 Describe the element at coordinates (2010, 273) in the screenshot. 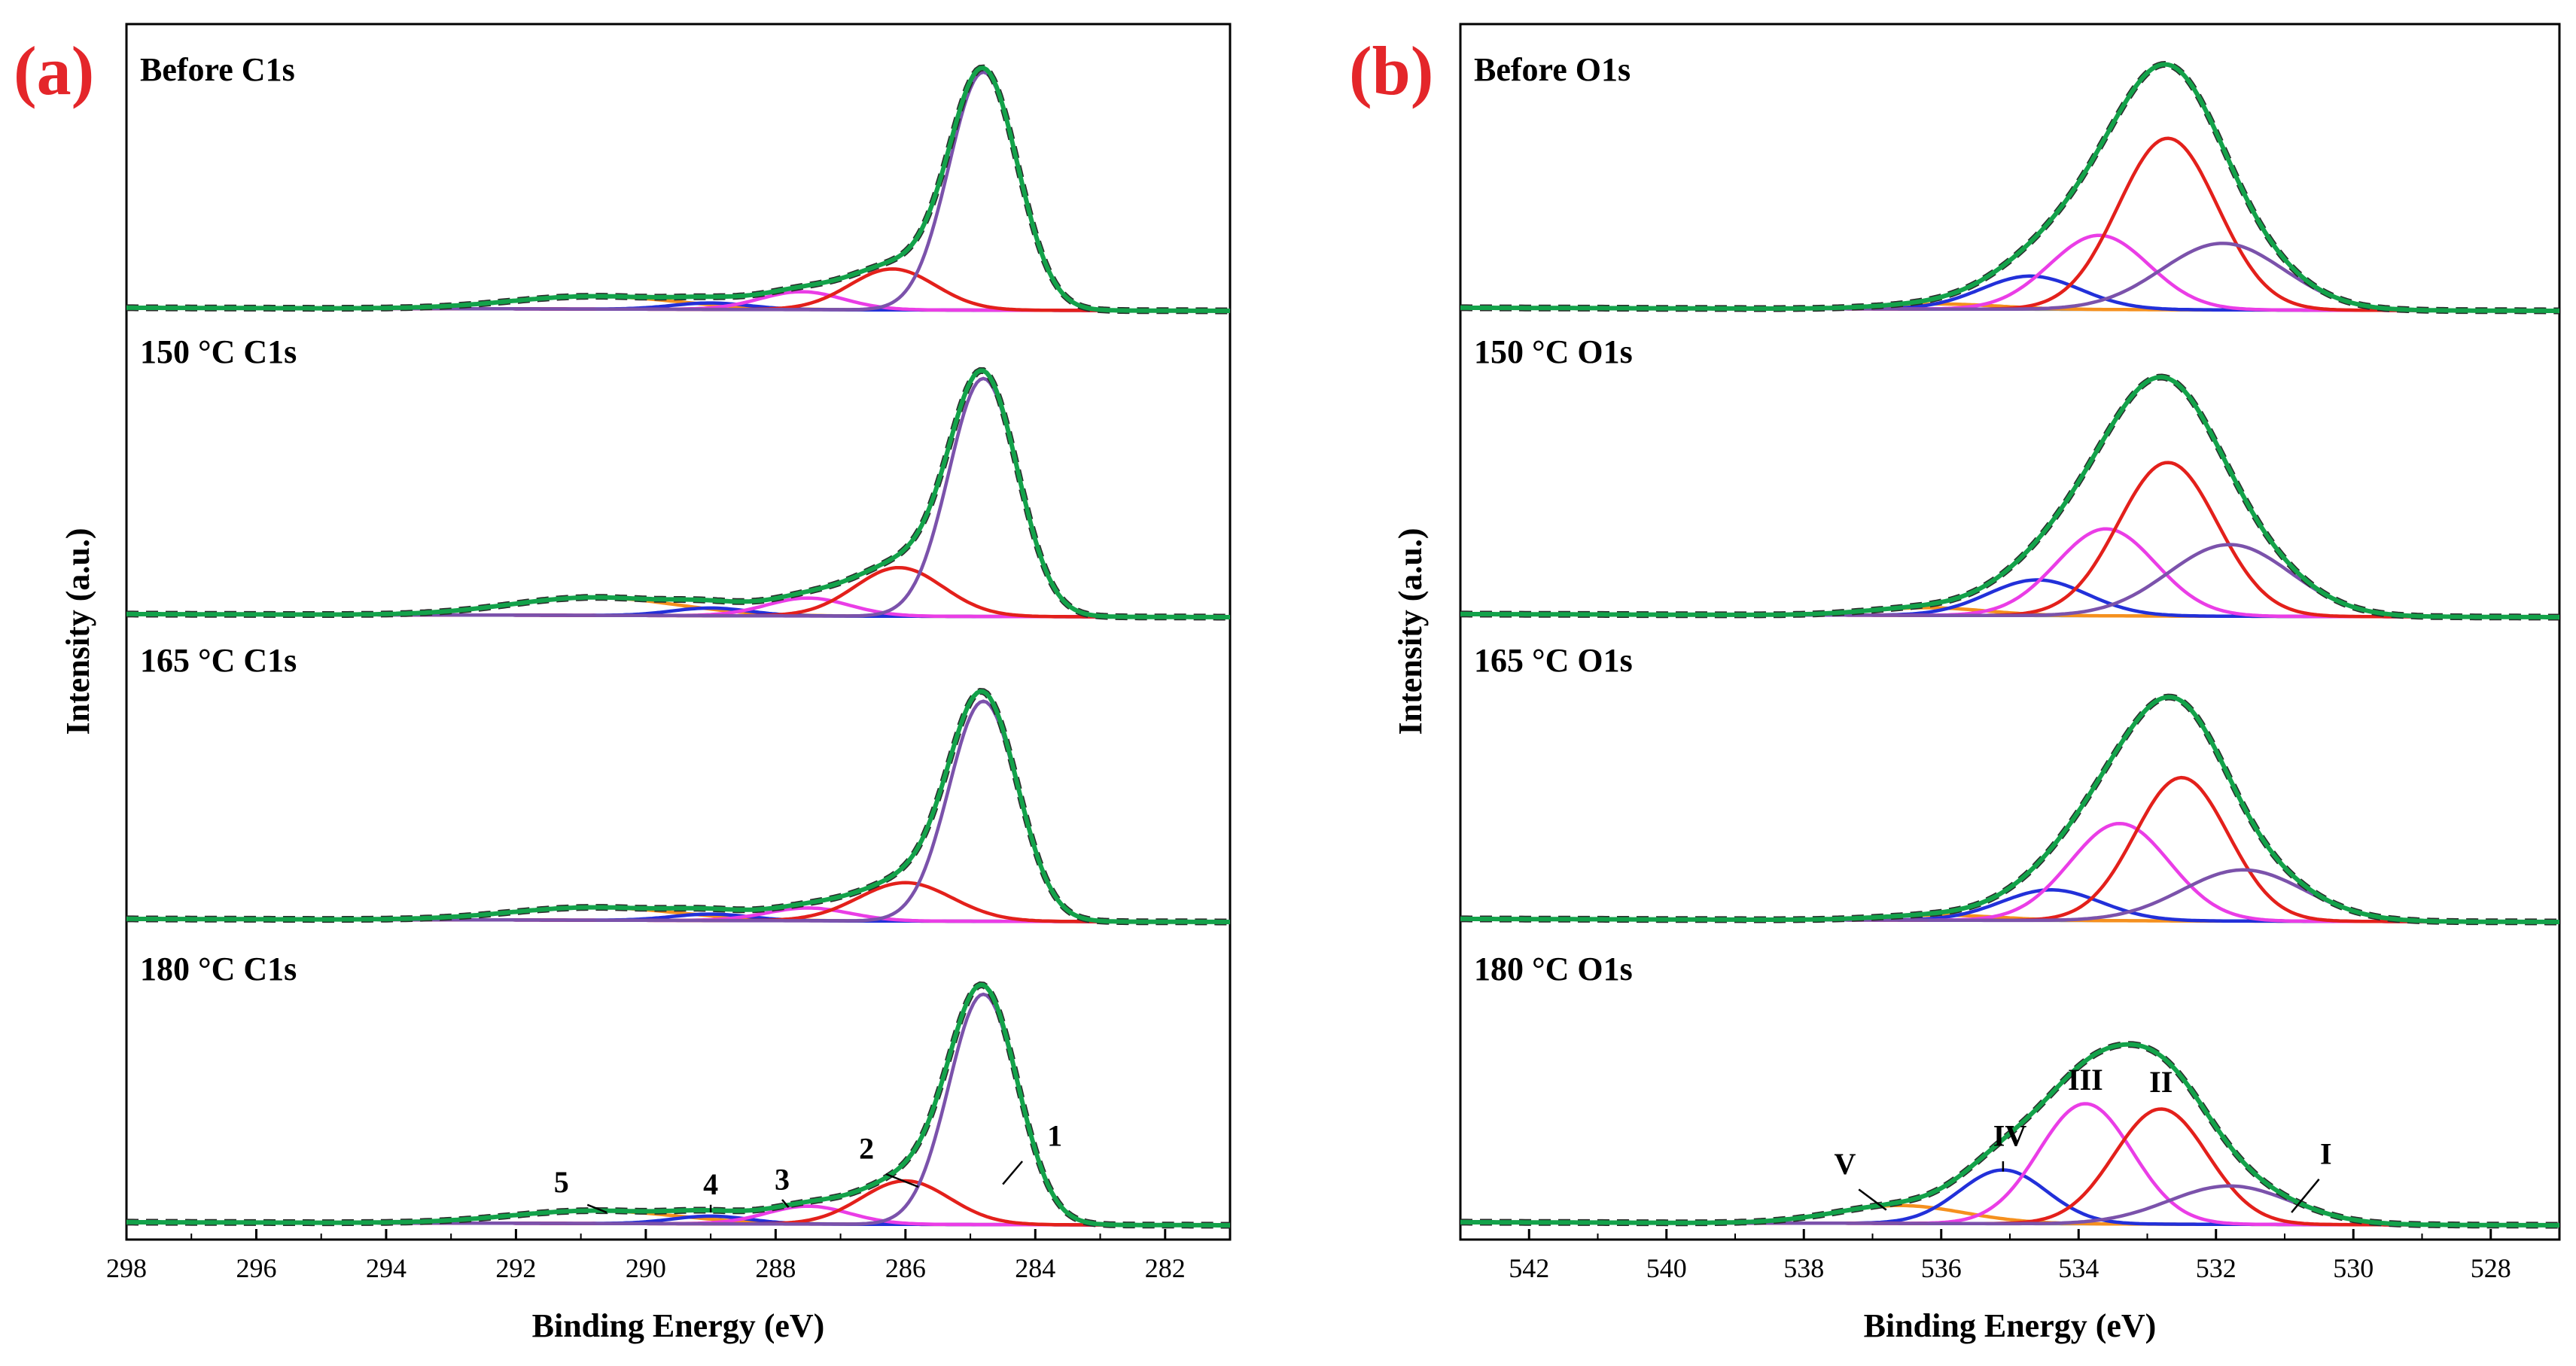

I see `panel-b-row-1-peak-III` at that location.